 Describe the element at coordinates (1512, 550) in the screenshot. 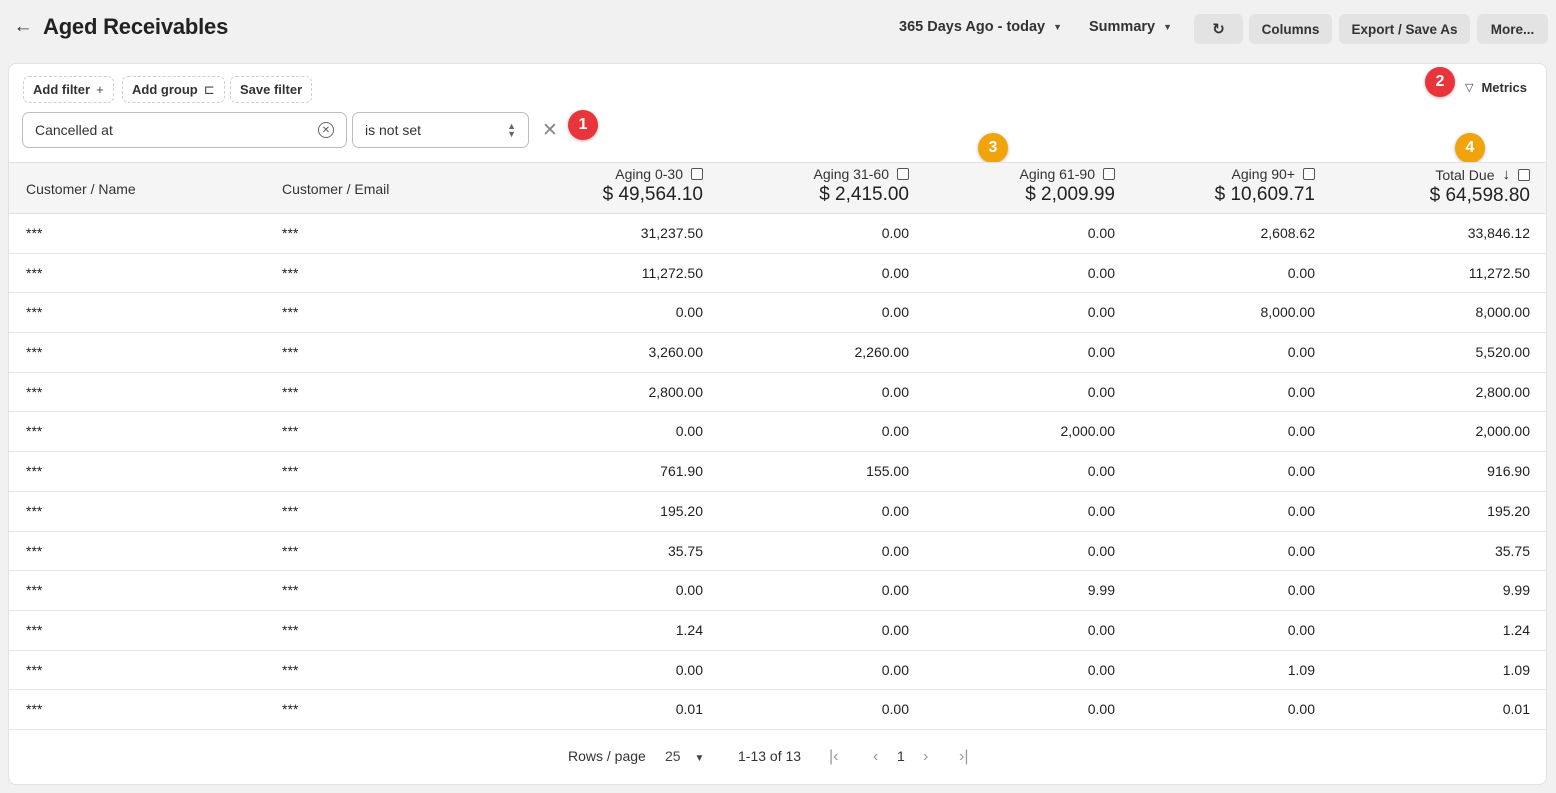

I see `cell-total-due: 35.75` at that location.